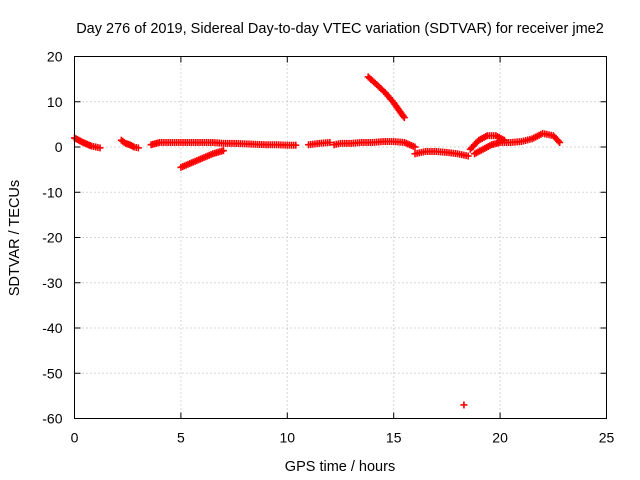 The image size is (640, 480). Describe the element at coordinates (59, 147) in the screenshot. I see `y-tick-label: 0` at that location.